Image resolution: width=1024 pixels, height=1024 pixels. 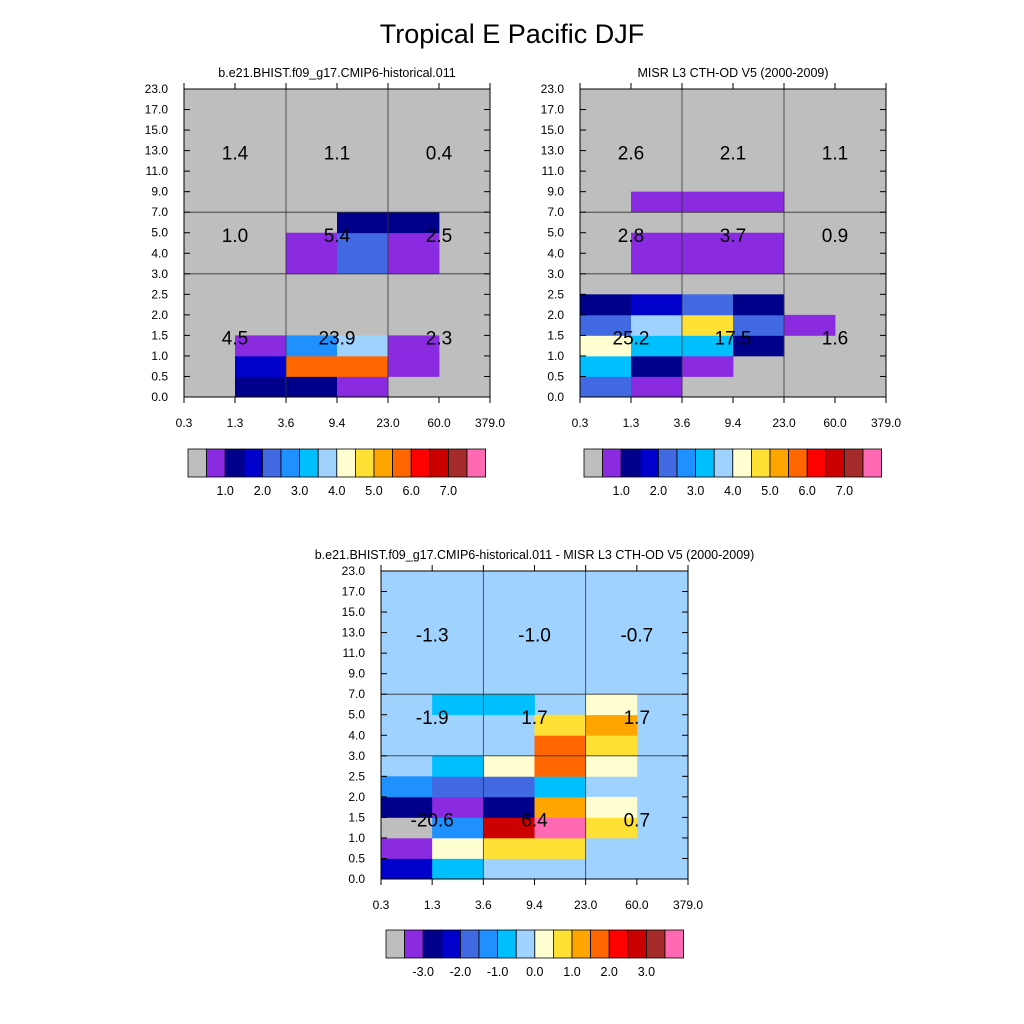 I want to click on region-sum-label: 2.1, so click(x=733, y=154).